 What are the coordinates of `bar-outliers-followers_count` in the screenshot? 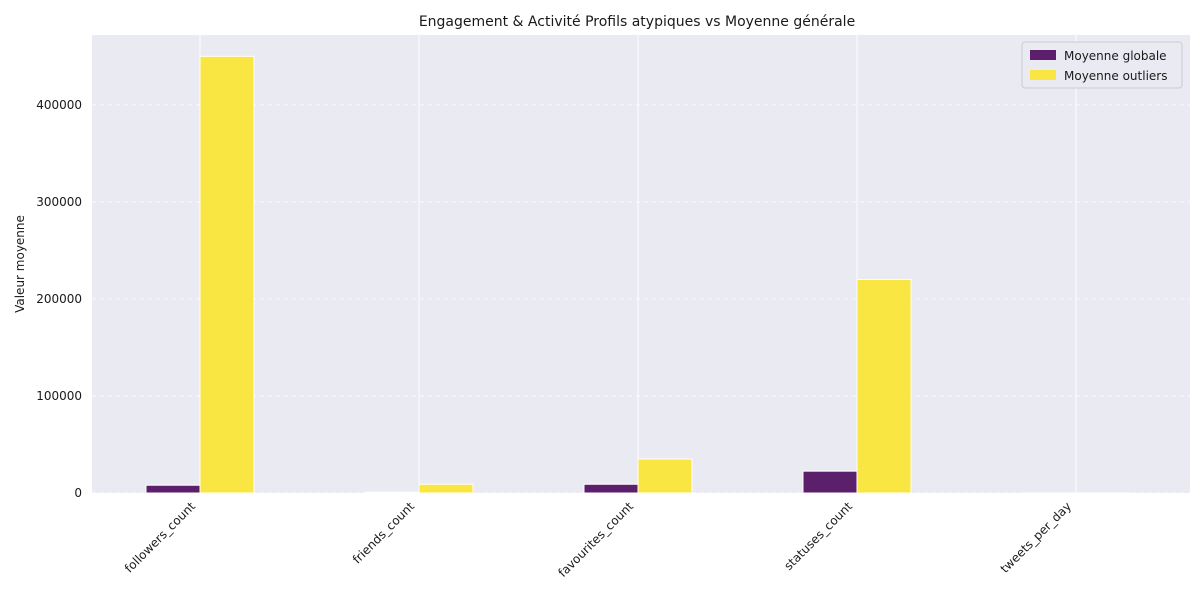 It's located at (227, 274).